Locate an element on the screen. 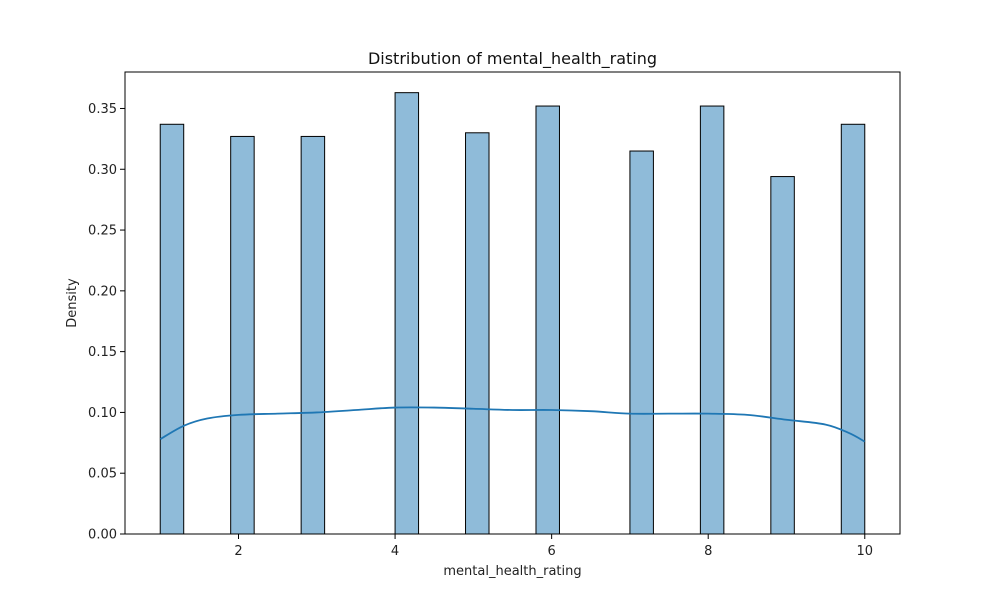 The height and width of the screenshot is (600, 1000). y-tick-label: 0.15 is located at coordinates (102, 352).